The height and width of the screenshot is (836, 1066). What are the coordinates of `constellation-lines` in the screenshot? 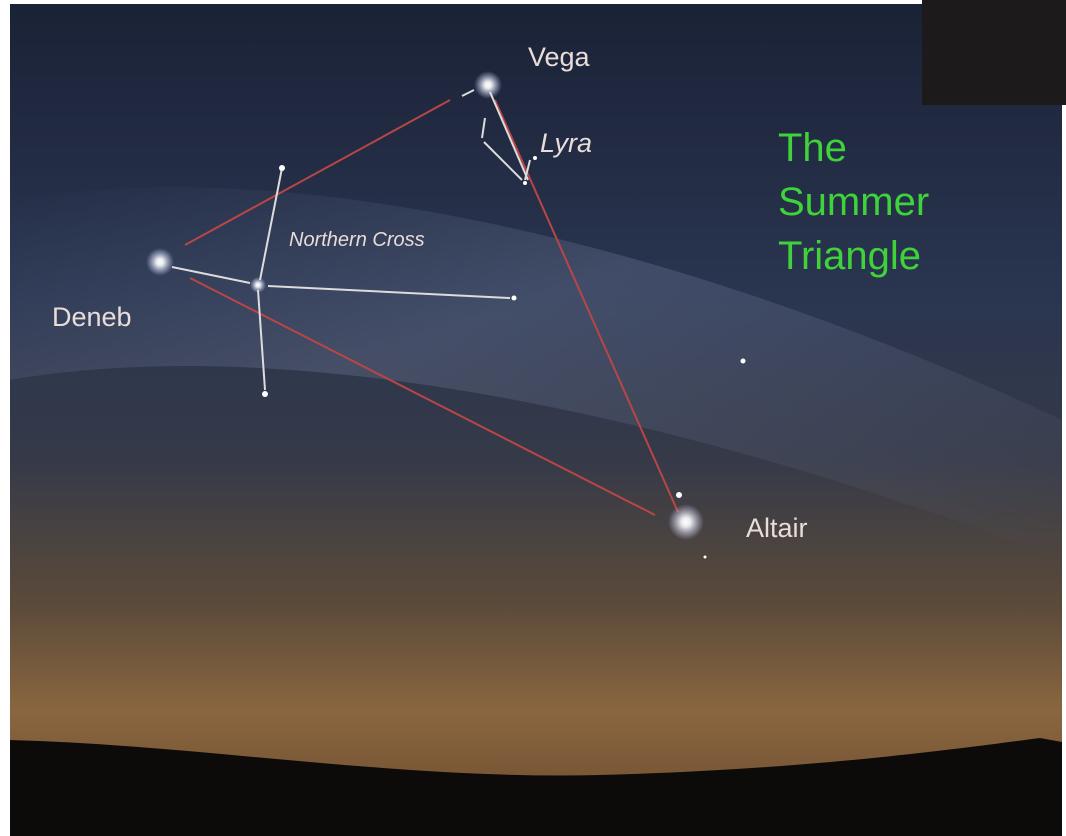 It's located at (351, 240).